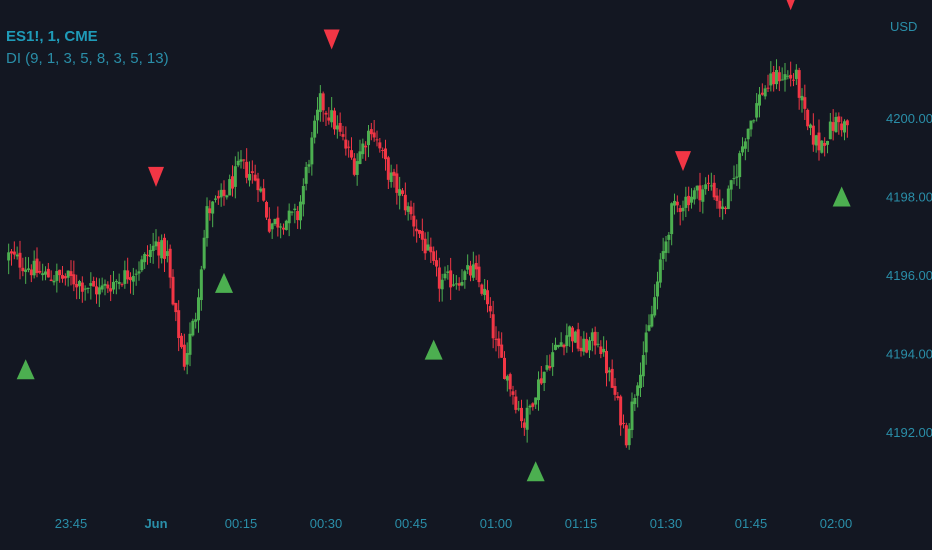  Describe the element at coordinates (909, 275) in the screenshot. I see `y-tick-label: 4196.00` at that location.